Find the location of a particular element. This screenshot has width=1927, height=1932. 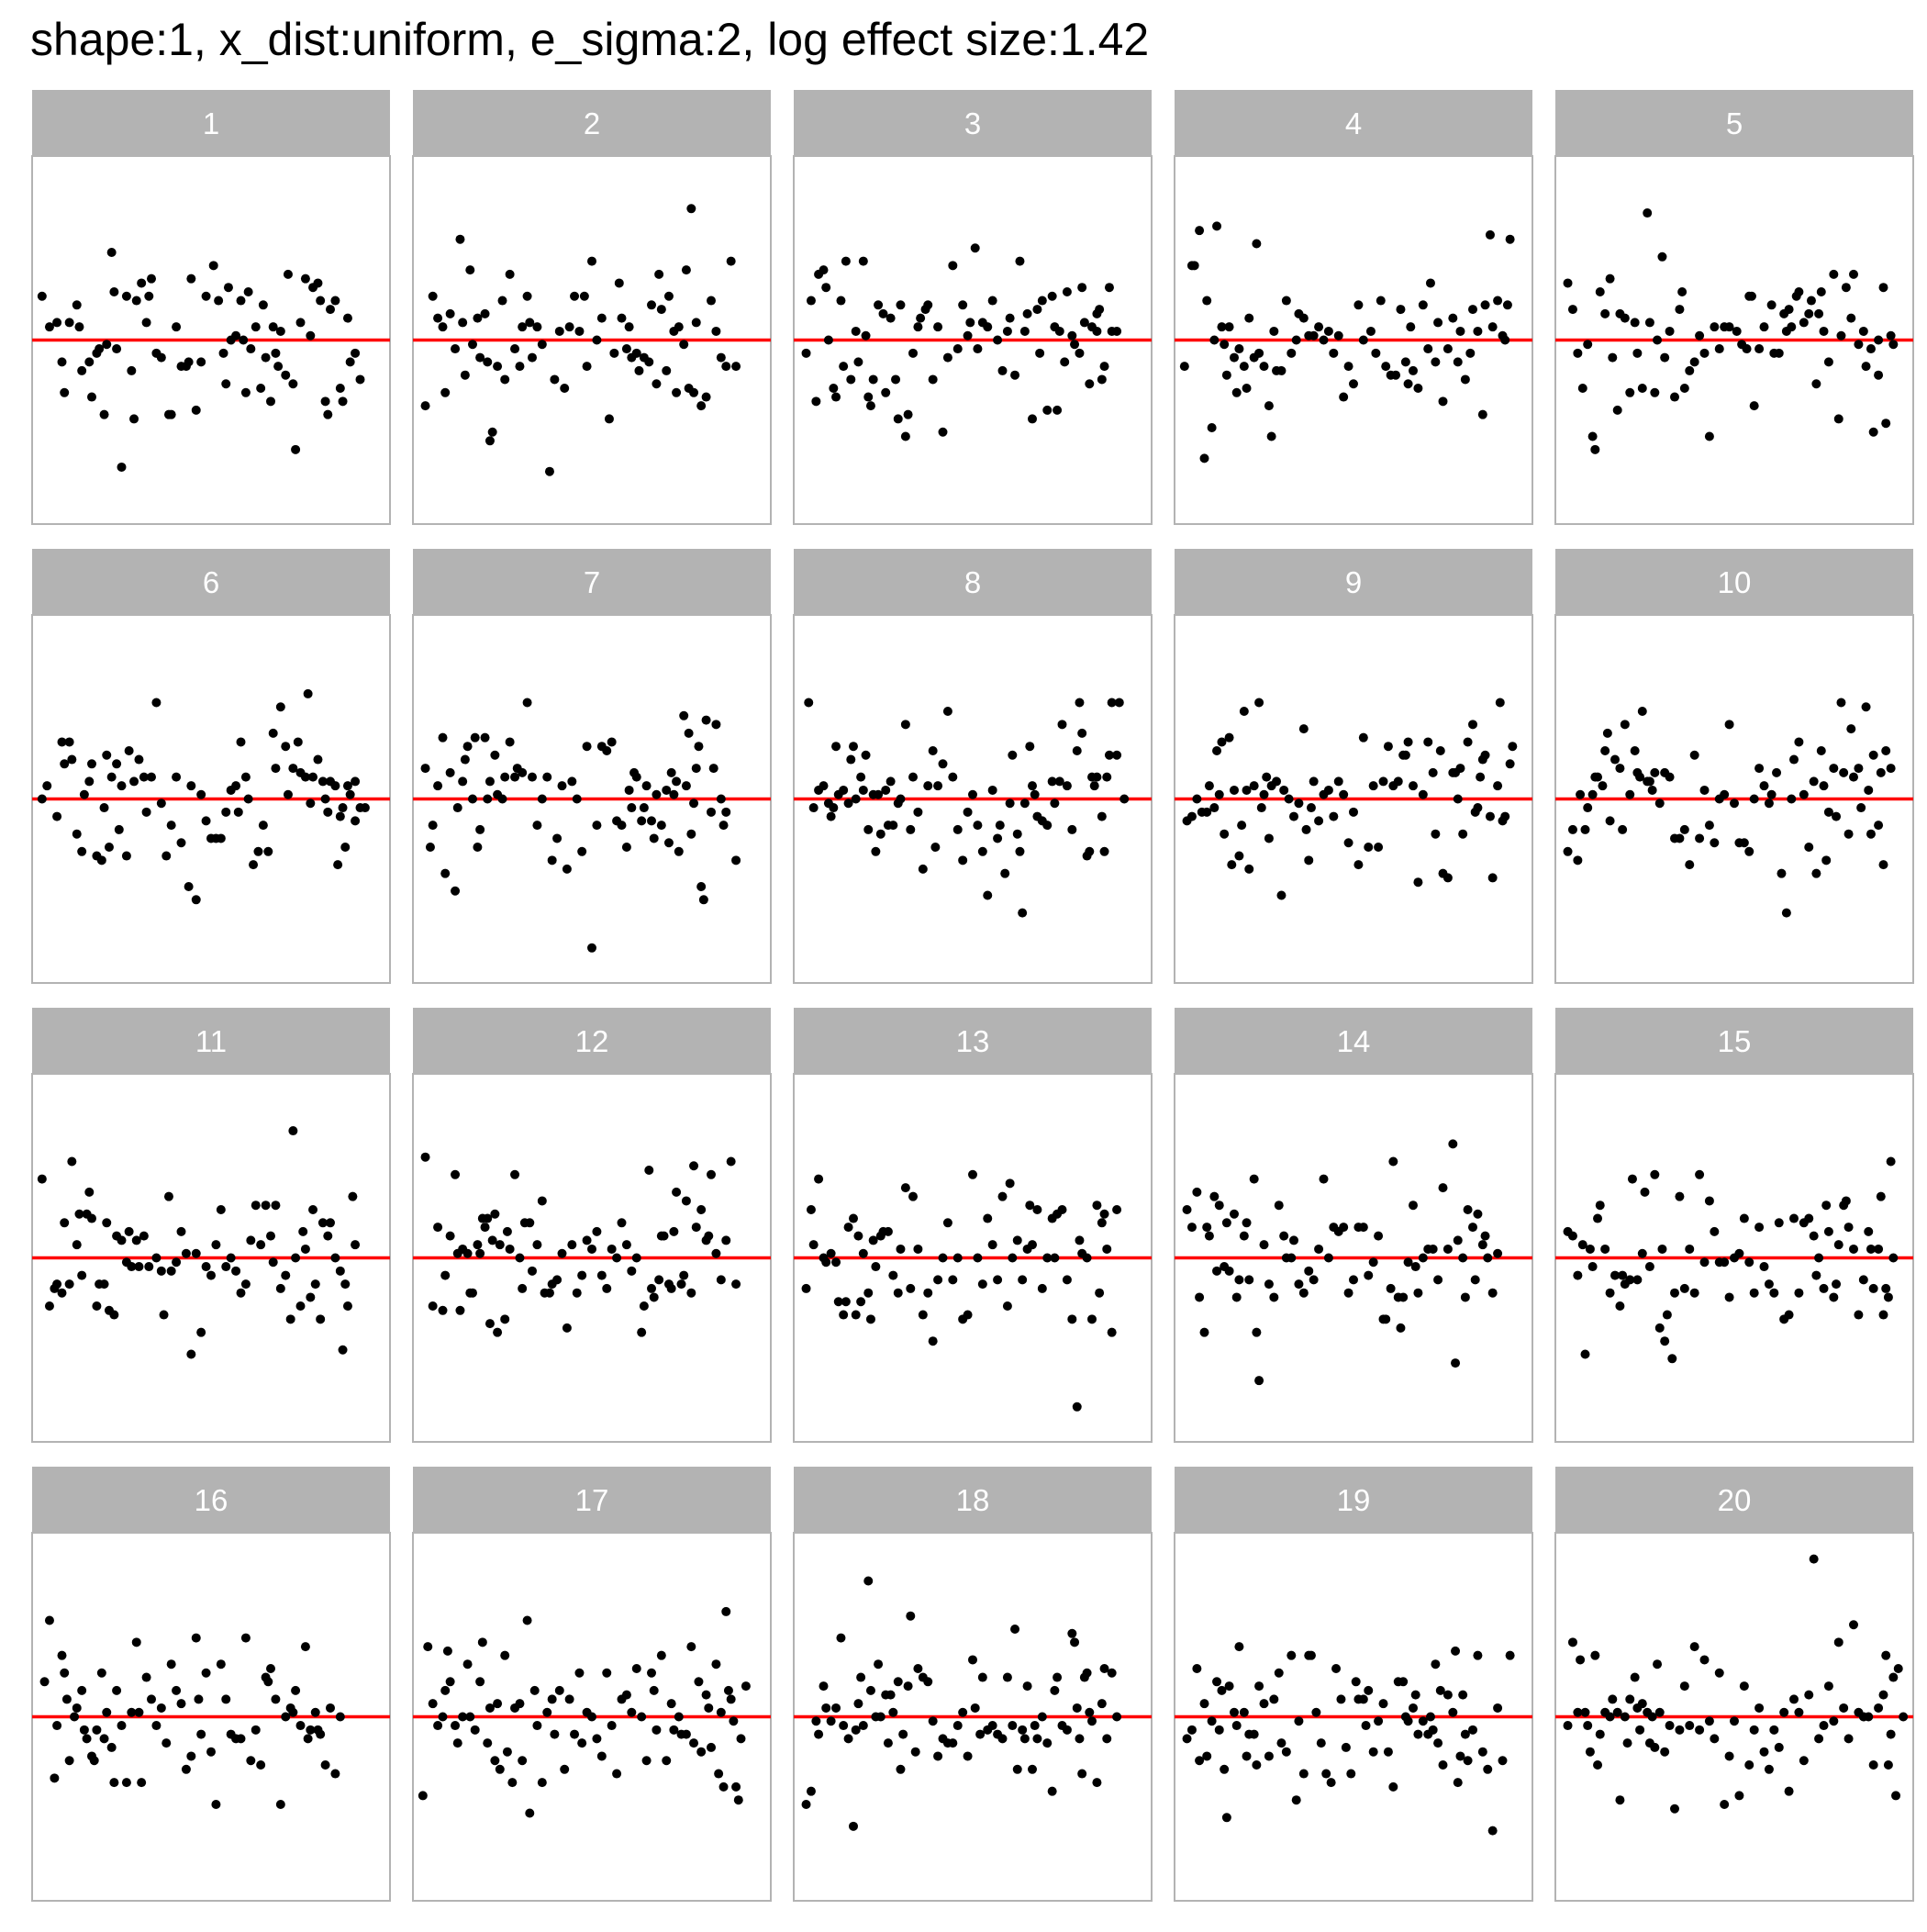

facet-panel-20: 20 is located at coordinates (1734, 1684).